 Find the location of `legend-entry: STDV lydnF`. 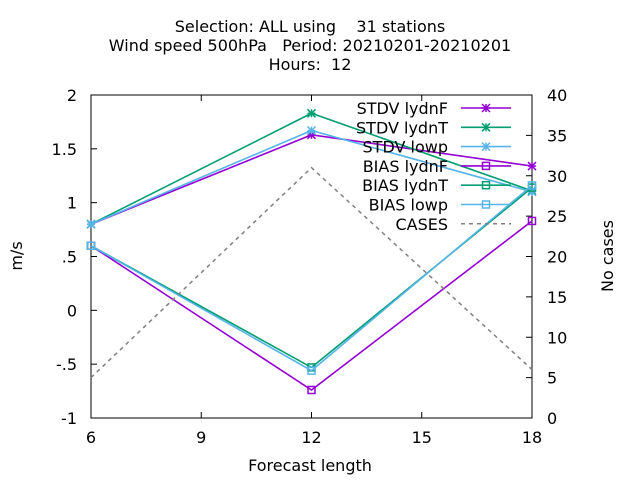

legend-entry: STDV lydnF is located at coordinates (434, 108).